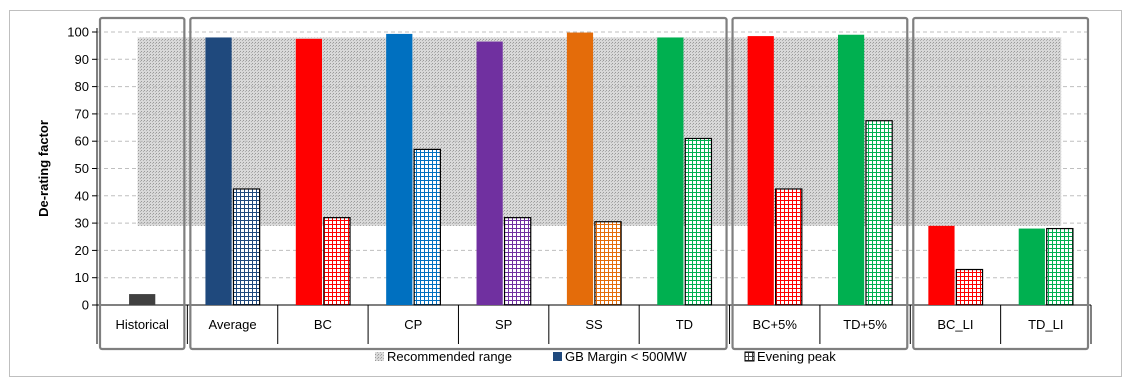 This screenshot has height=380, width=1131. Describe the element at coordinates (82, 168) in the screenshot. I see `y-tick-label: 50` at that location.